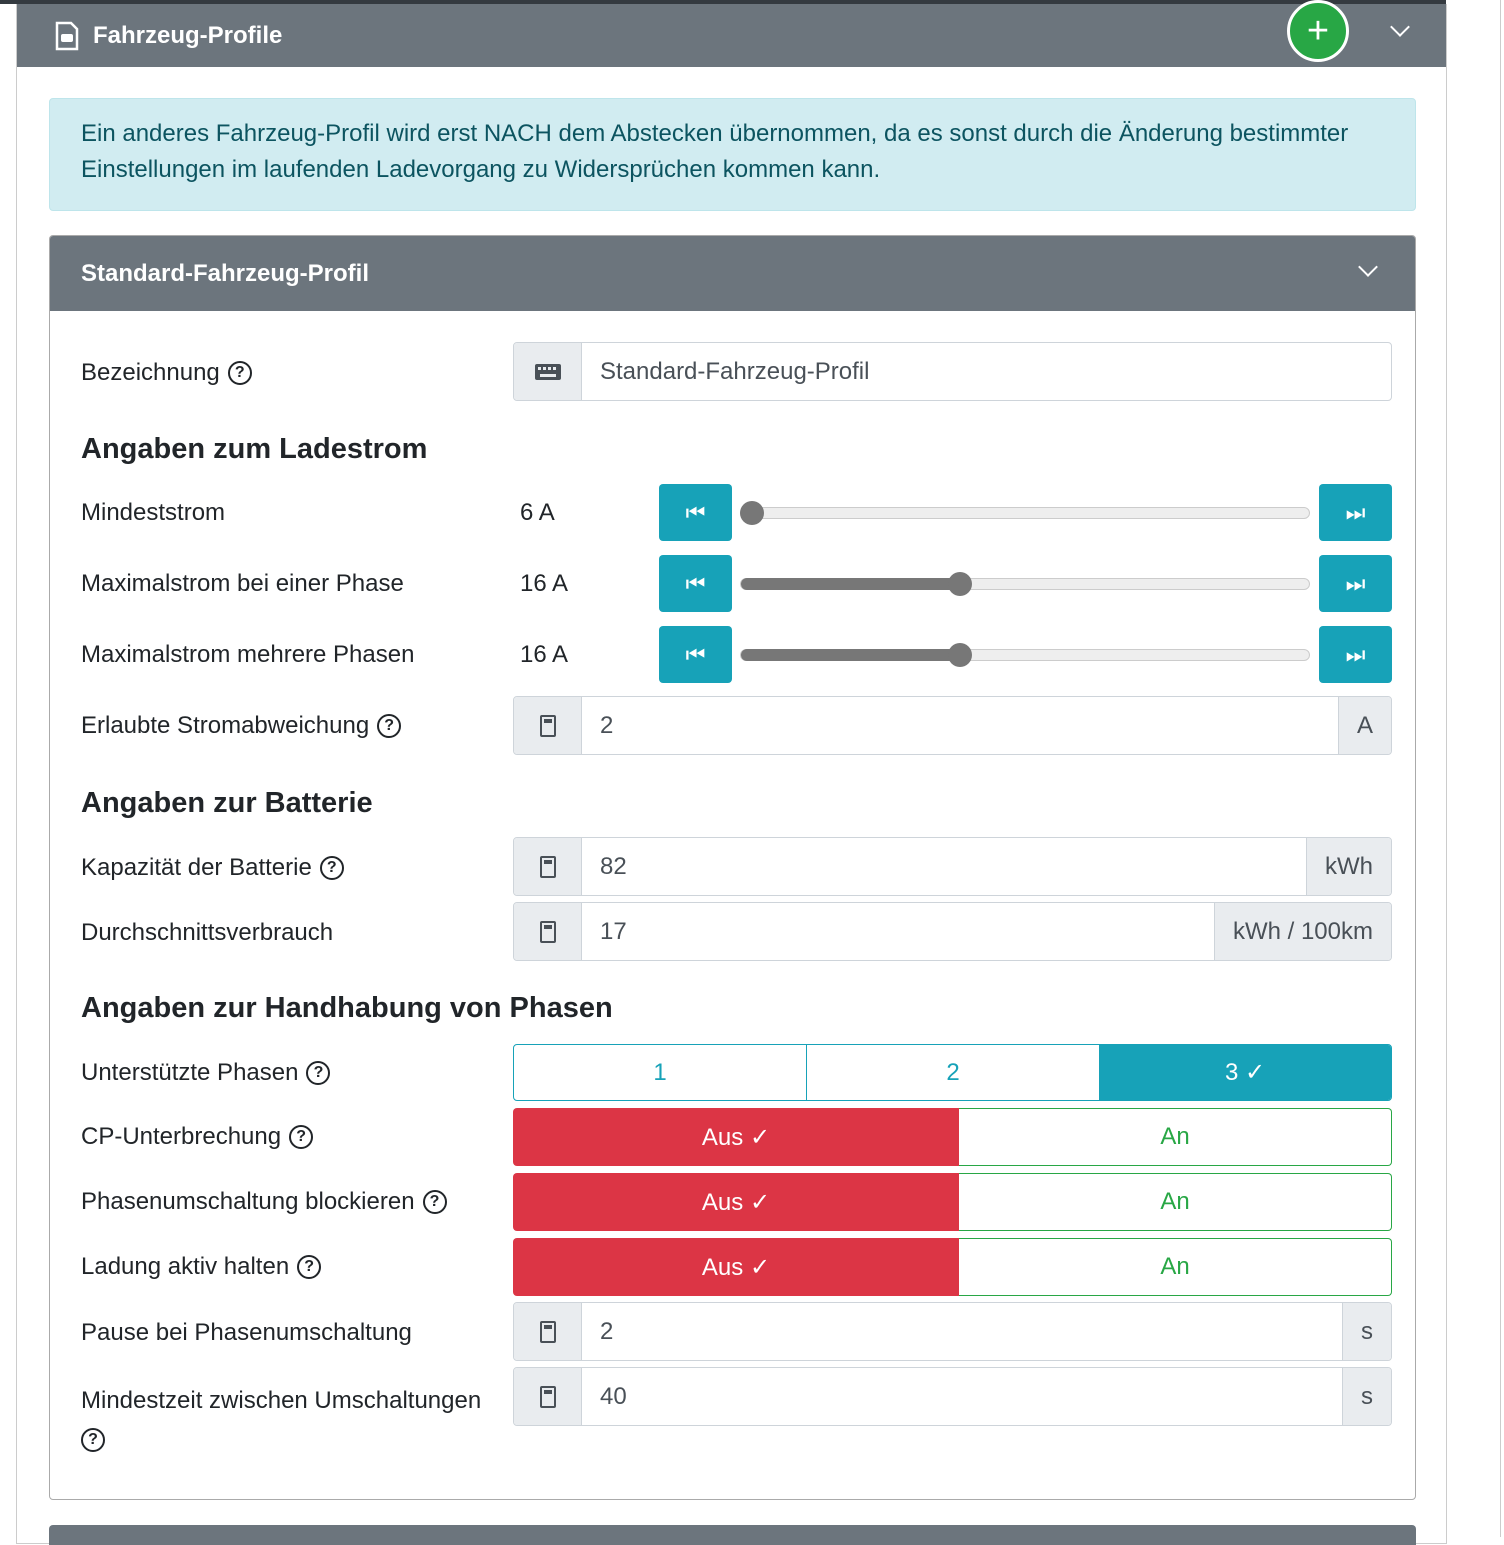 The width and height of the screenshot is (1504, 1545). What do you see at coordinates (613, 931) in the screenshot?
I see `consumption-input: 17` at bounding box center [613, 931].